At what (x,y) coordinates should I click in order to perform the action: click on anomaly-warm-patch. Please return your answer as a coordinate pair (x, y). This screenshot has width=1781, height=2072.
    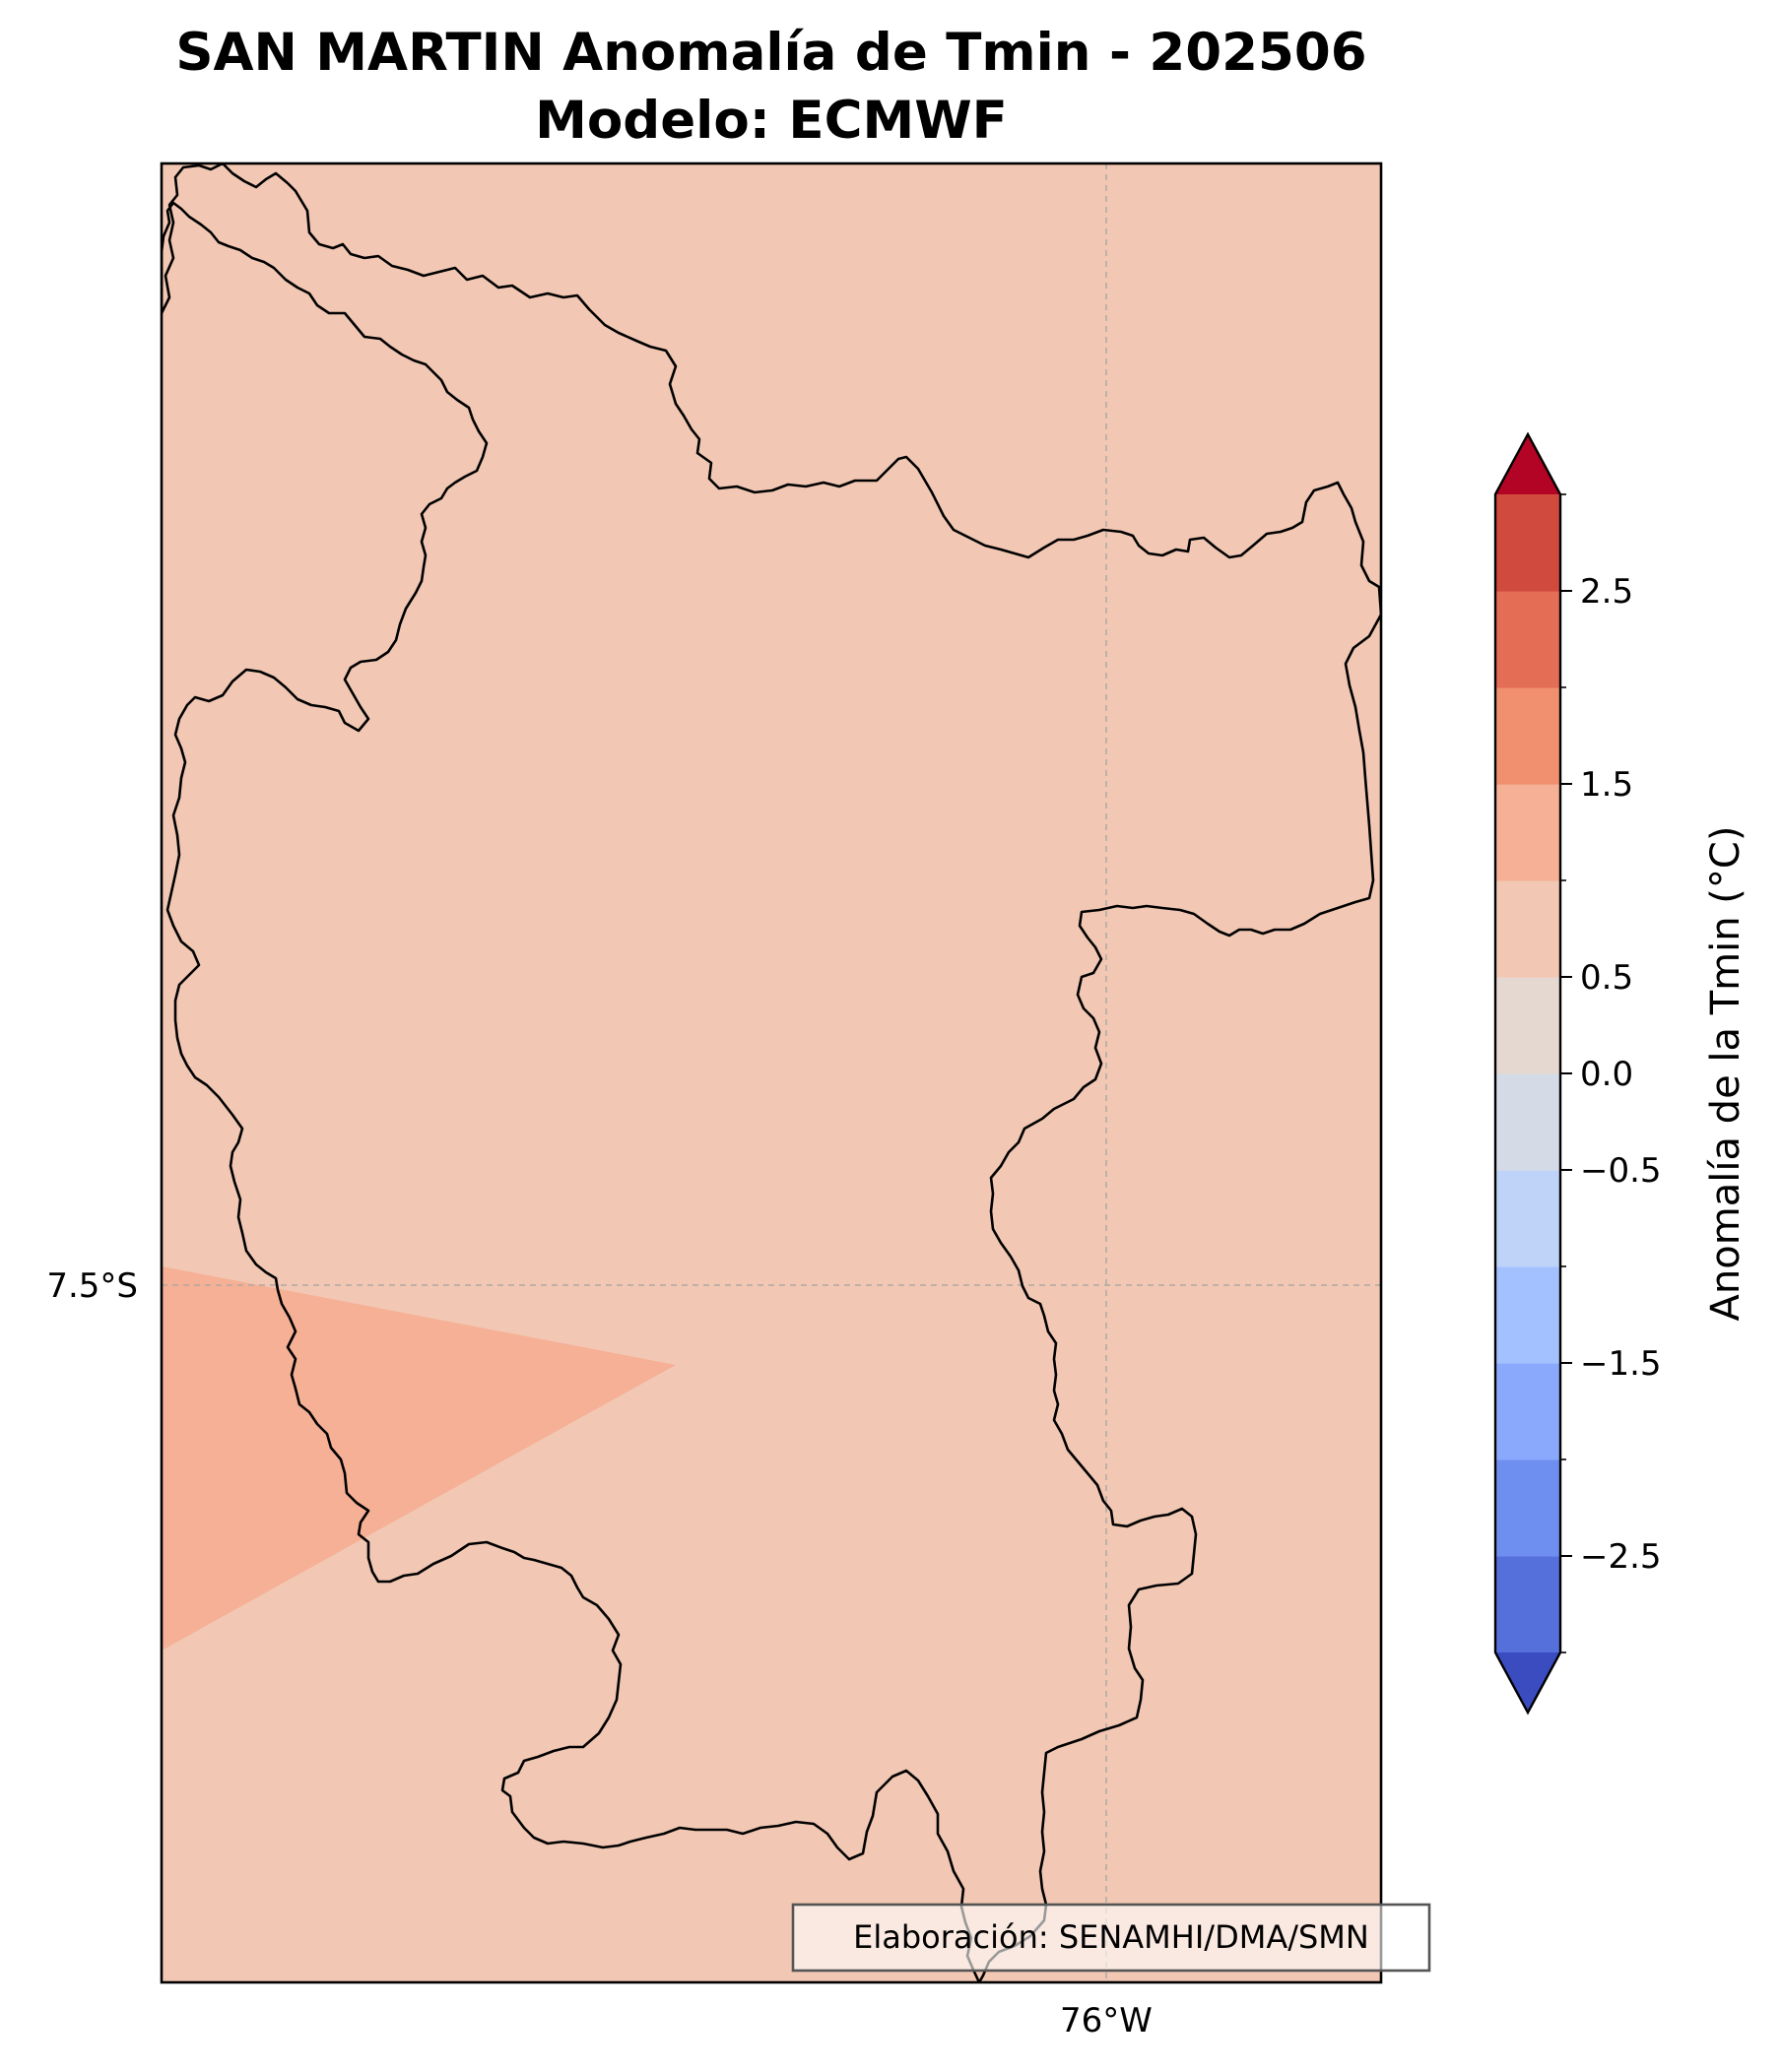
    Looking at the image, I should click on (419, 1458).